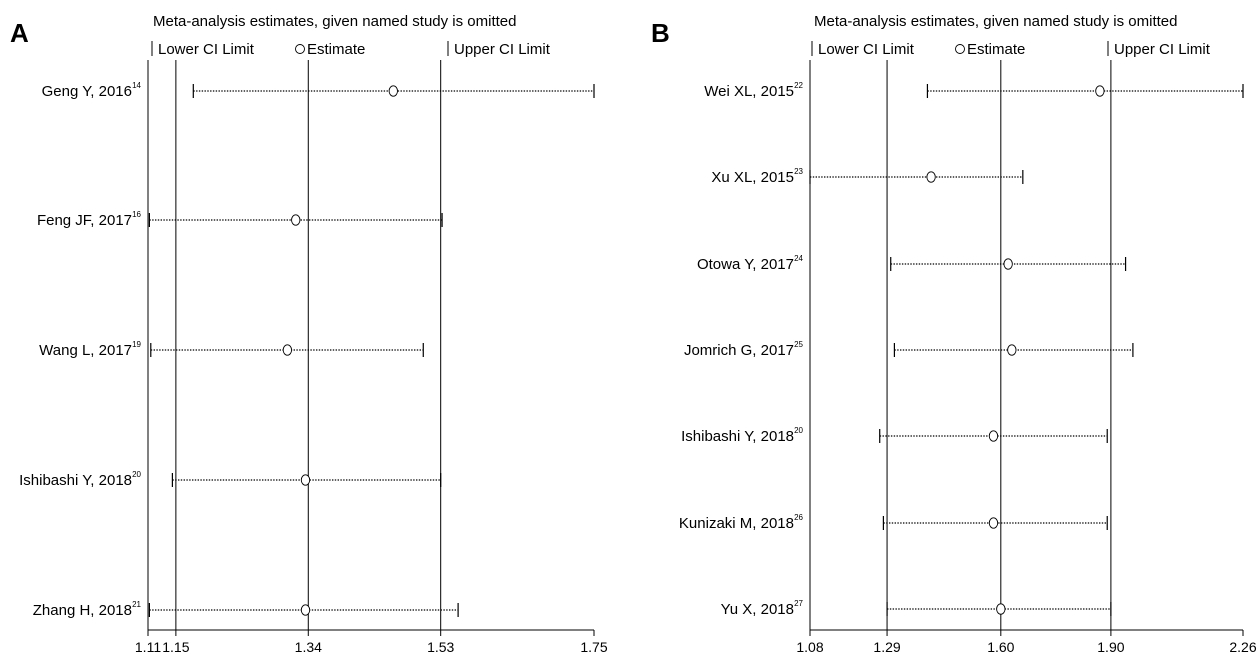 The height and width of the screenshot is (664, 1259). What do you see at coordinates (148, 647) in the screenshot?
I see `x-tick-label: 1.11` at bounding box center [148, 647].